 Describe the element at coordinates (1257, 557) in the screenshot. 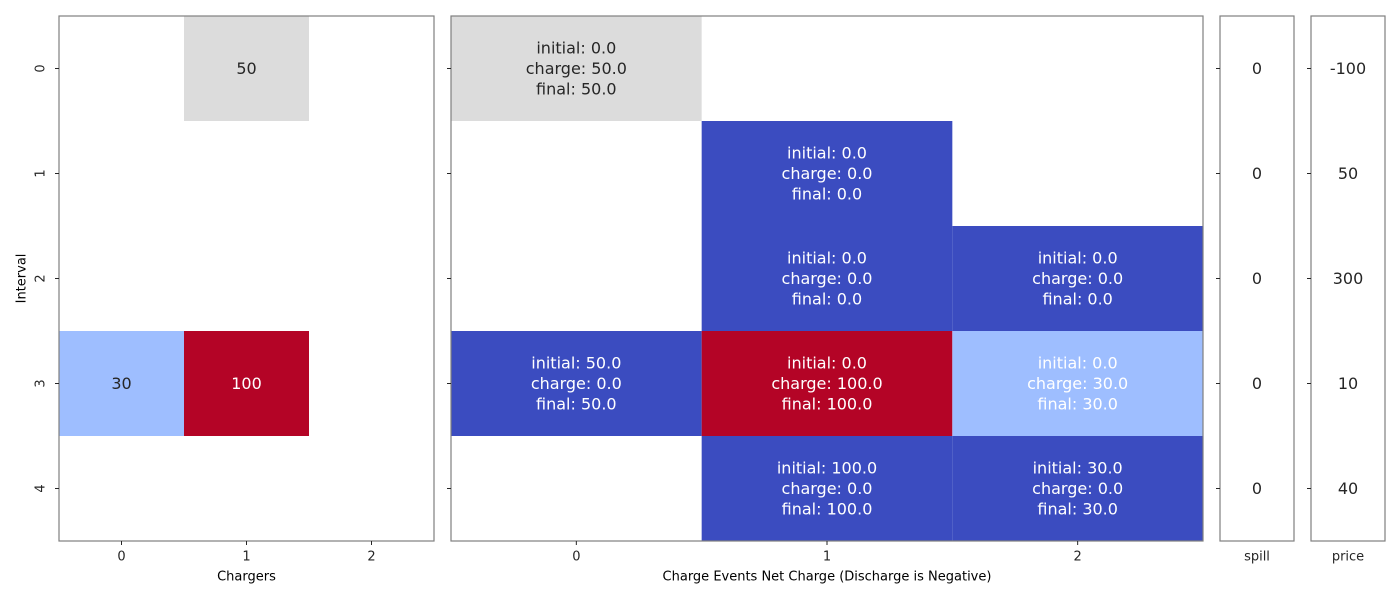

I see `spill-column-label: spill` at that location.